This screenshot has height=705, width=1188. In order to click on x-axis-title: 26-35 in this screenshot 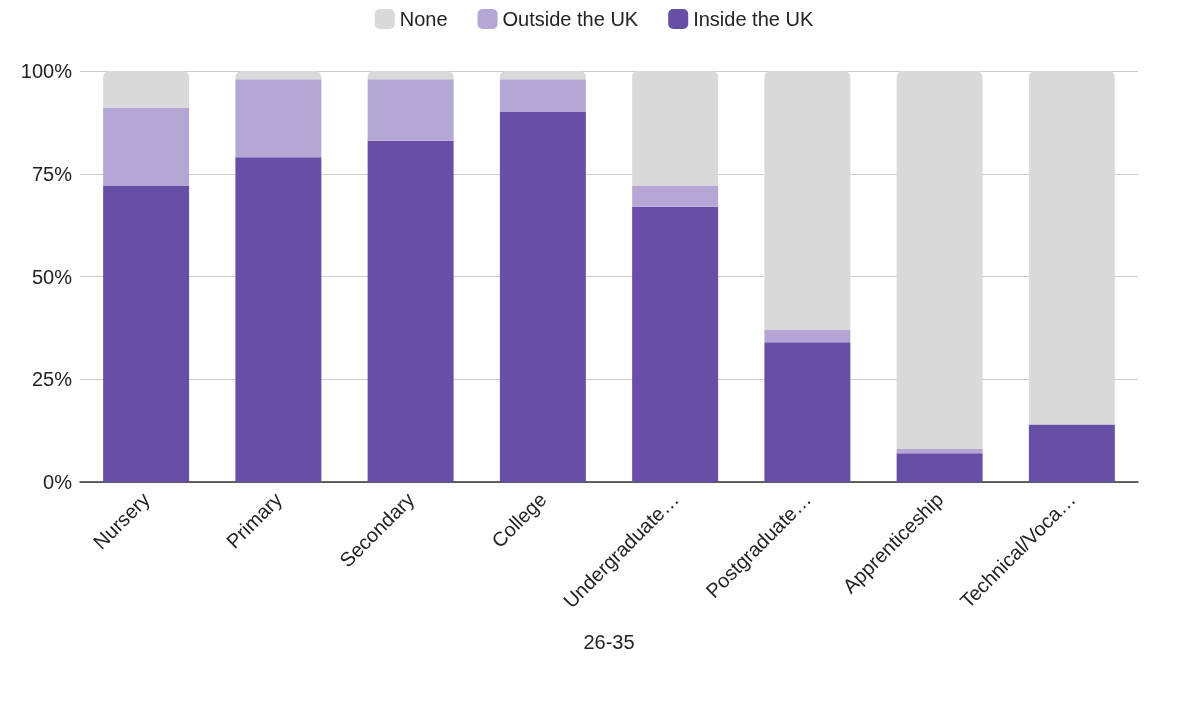, I will do `click(609, 642)`.